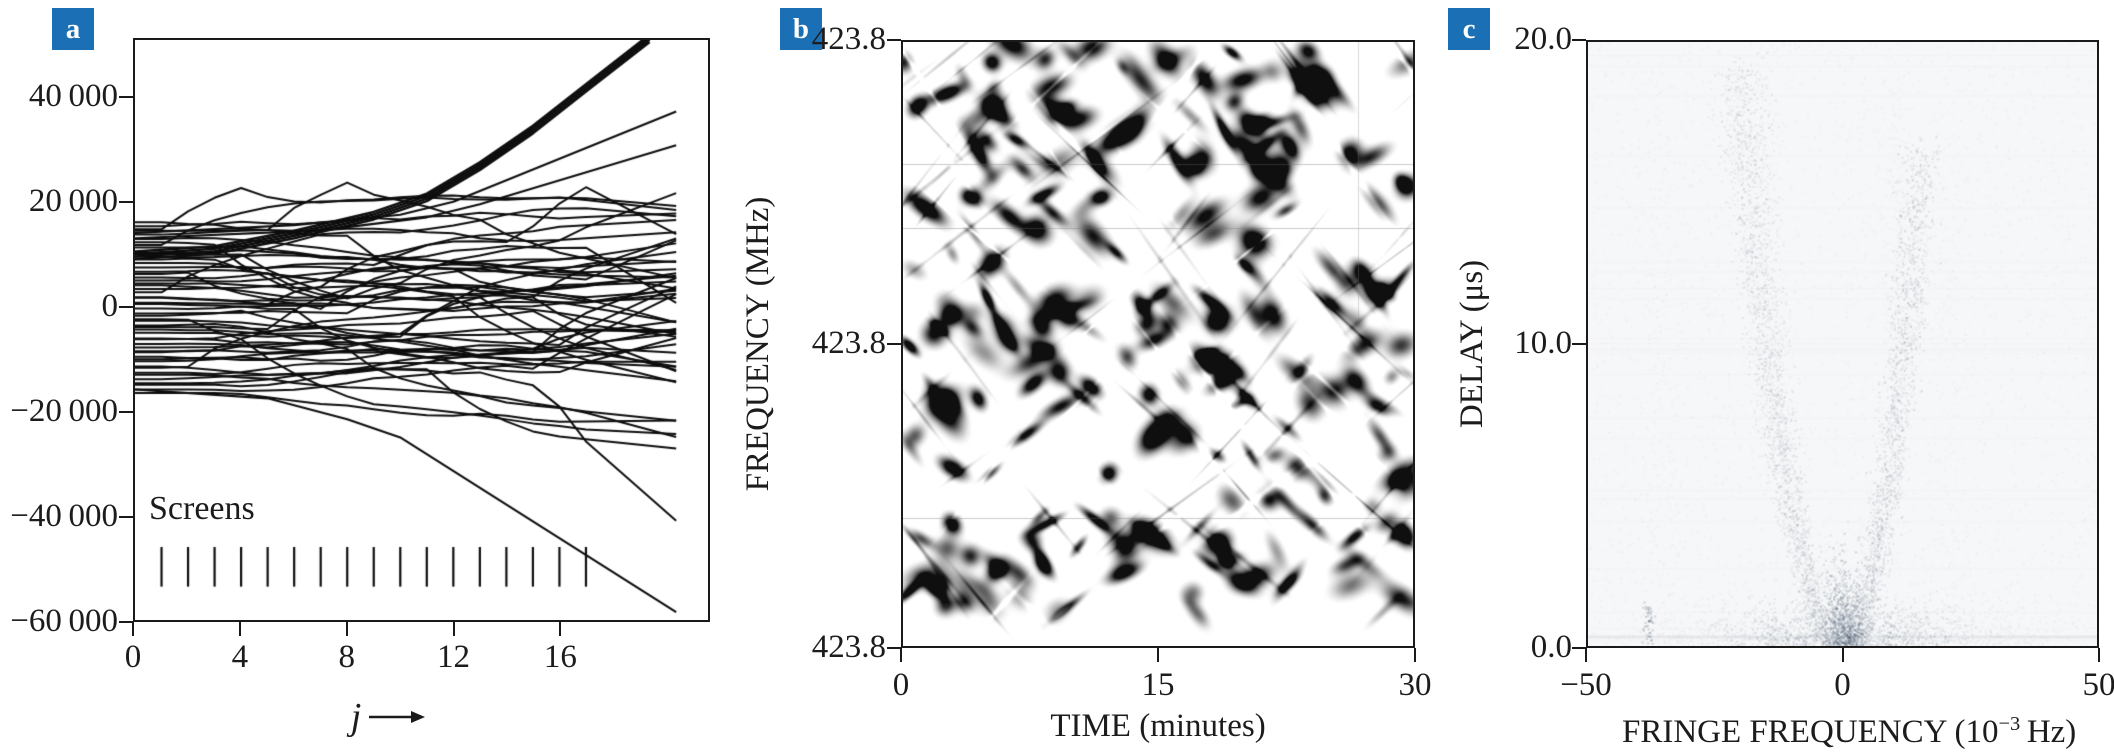 This screenshot has width=2114, height=756. What do you see at coordinates (901, 685) in the screenshot?
I see `panel-b-x-tick-label: 0` at bounding box center [901, 685].